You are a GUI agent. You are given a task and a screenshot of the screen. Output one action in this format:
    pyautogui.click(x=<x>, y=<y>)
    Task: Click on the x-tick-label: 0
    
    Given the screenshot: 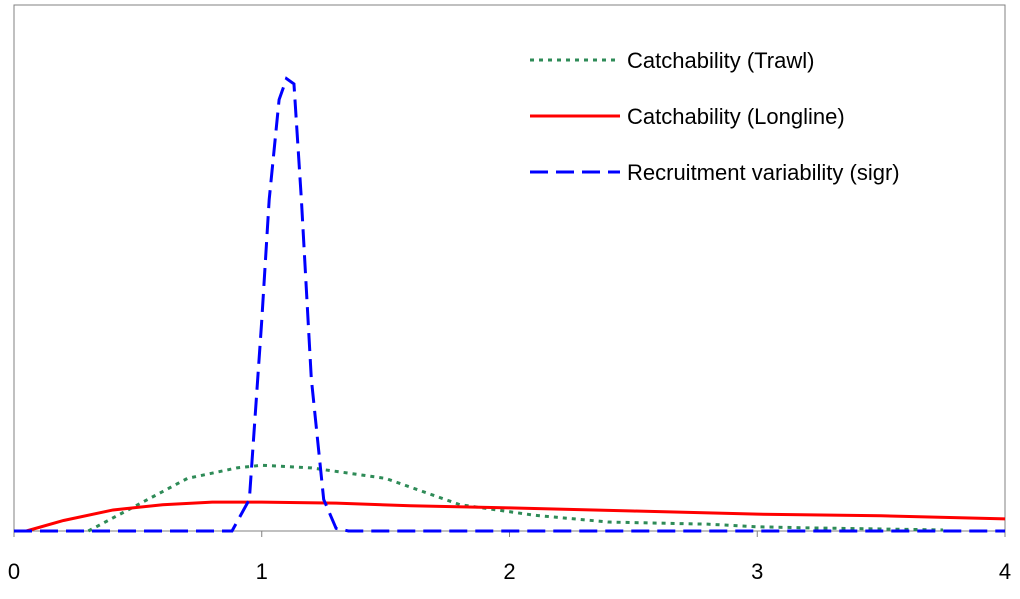 What is the action you would take?
    pyautogui.click(x=14, y=571)
    